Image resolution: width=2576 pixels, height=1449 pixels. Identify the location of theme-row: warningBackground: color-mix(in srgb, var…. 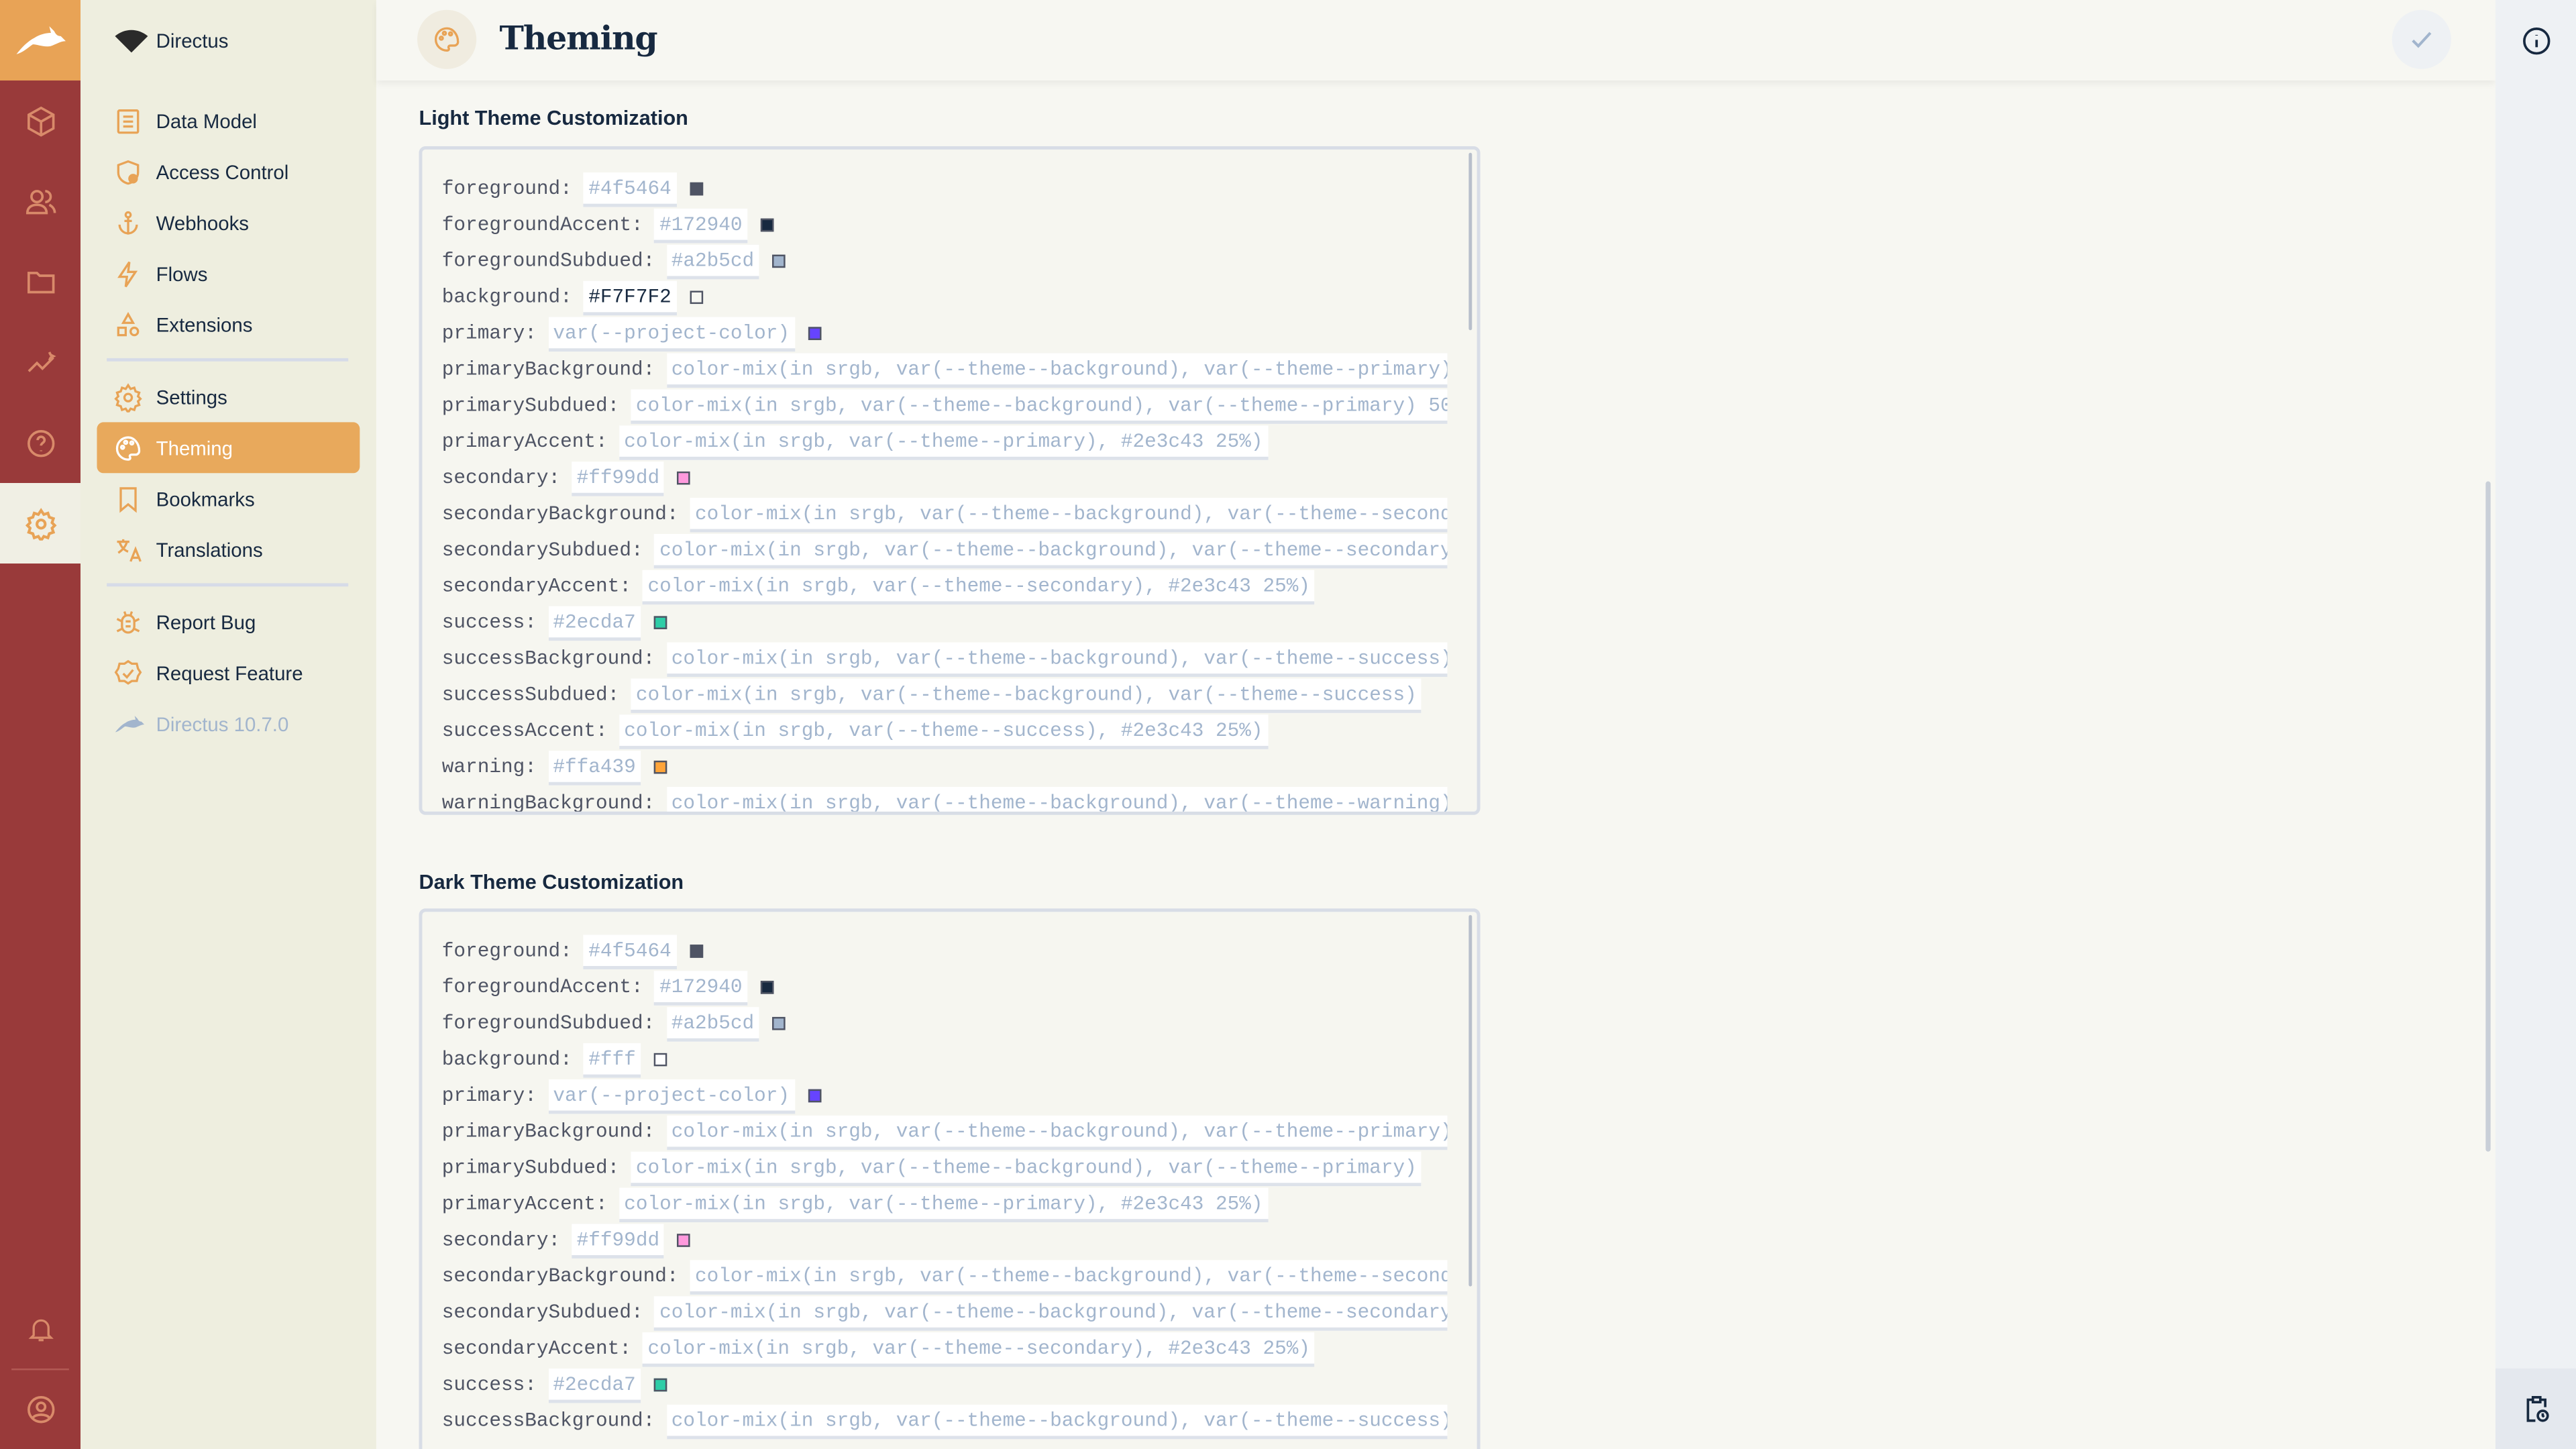
(944, 800).